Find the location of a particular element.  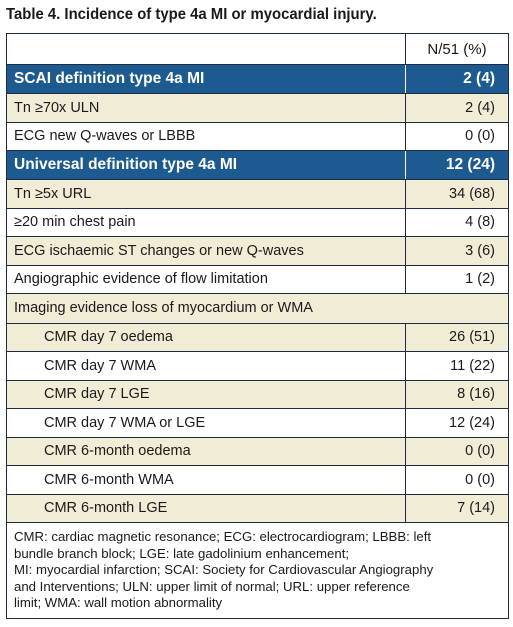

table-row: CMR day 7 oedema 26 (51) is located at coordinates (257, 336).